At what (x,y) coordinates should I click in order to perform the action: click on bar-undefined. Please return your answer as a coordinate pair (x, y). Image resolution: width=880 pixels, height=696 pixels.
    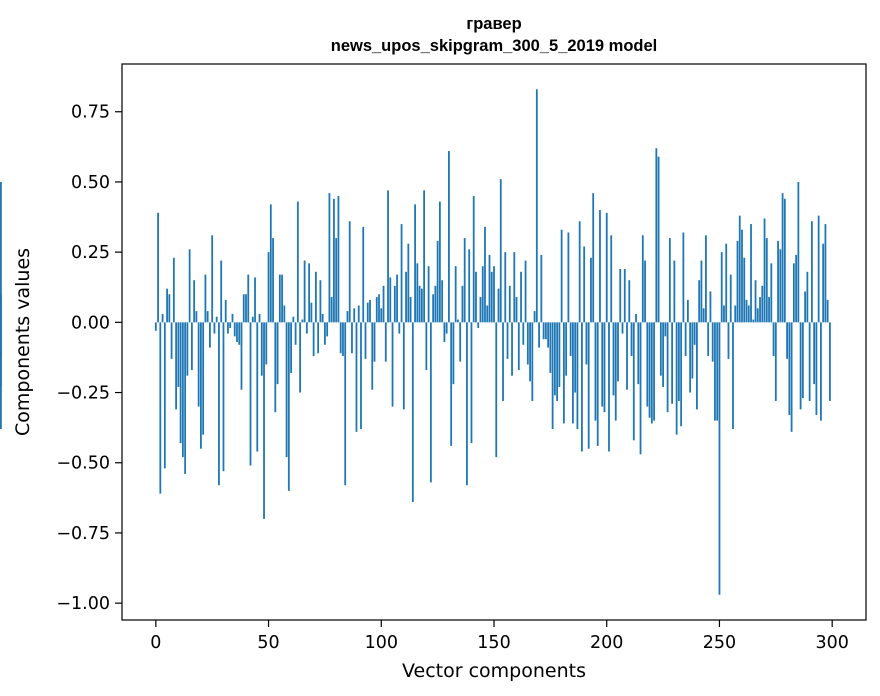
    Looking at the image, I should click on (1, 252).